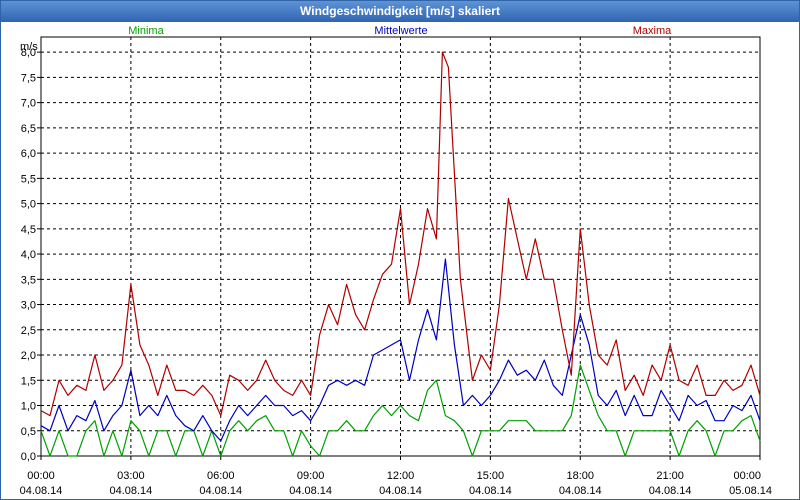 The height and width of the screenshot is (500, 800). What do you see at coordinates (28, 230) in the screenshot?
I see `y-tick-label: 4,5` at bounding box center [28, 230].